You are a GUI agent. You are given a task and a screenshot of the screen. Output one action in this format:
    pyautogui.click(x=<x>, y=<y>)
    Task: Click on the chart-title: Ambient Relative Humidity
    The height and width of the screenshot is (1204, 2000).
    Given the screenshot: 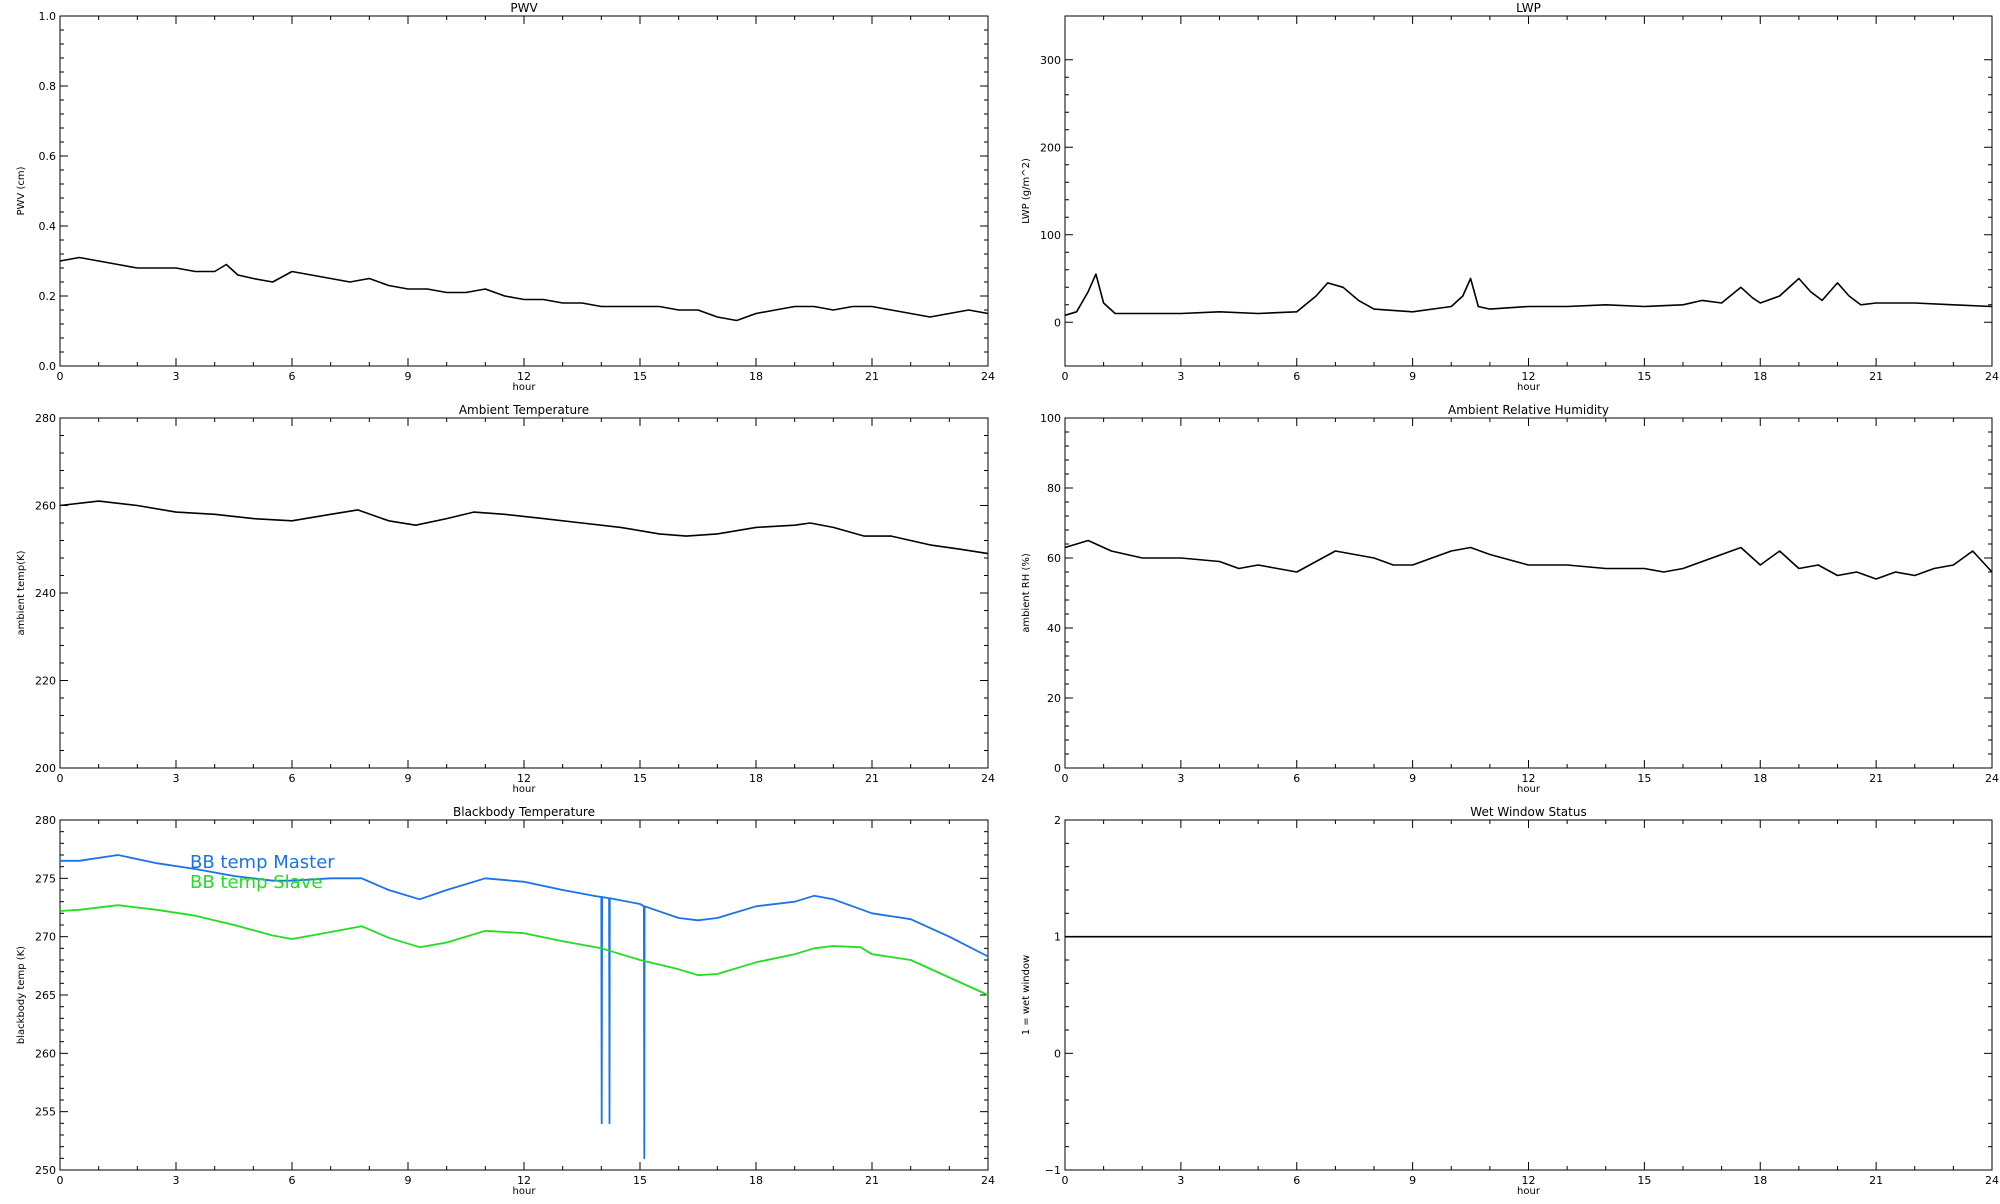 What is the action you would take?
    pyautogui.click(x=1528, y=410)
    